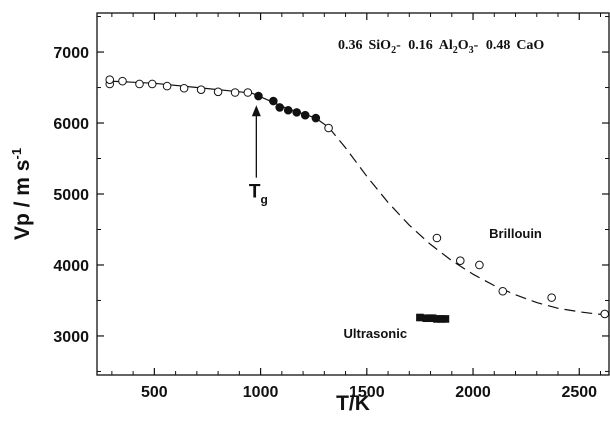 Image resolution: width=610 pixels, height=423 pixels. What do you see at coordinates (258, 194) in the screenshot?
I see `tg-annotation: Tg` at bounding box center [258, 194].